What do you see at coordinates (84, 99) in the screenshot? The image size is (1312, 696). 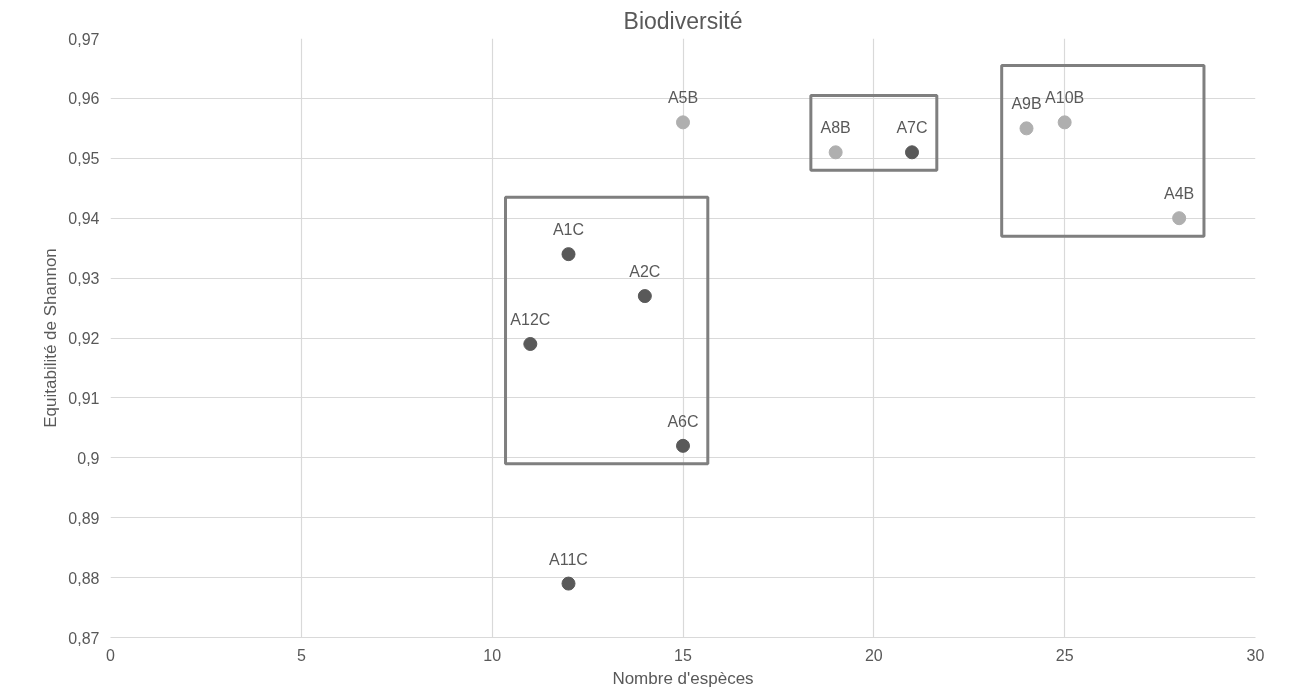 I see `y-tick-label: 0,96` at bounding box center [84, 99].